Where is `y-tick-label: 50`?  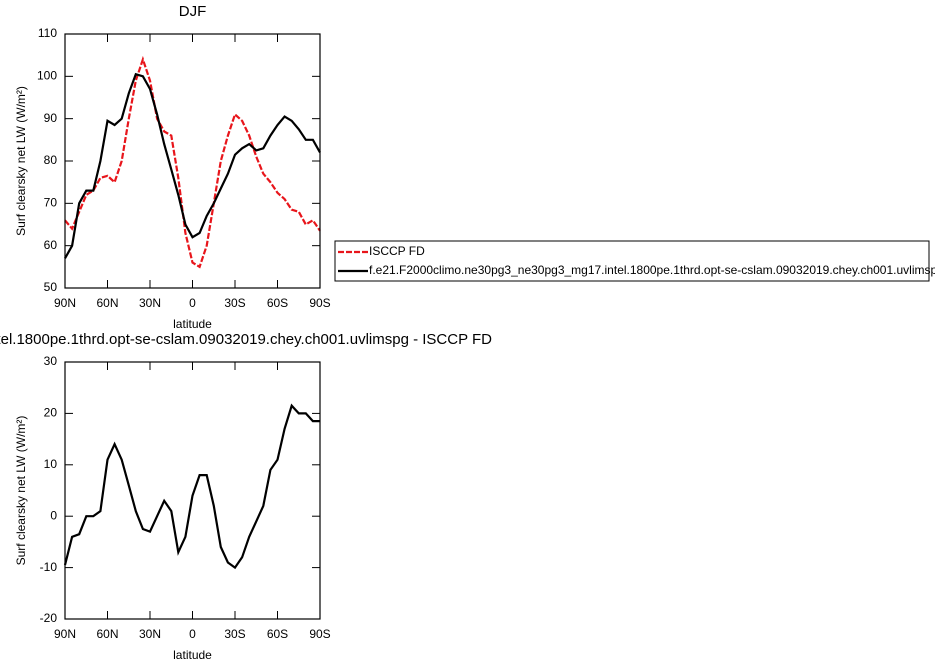 y-tick-label: 50 is located at coordinates (51, 287).